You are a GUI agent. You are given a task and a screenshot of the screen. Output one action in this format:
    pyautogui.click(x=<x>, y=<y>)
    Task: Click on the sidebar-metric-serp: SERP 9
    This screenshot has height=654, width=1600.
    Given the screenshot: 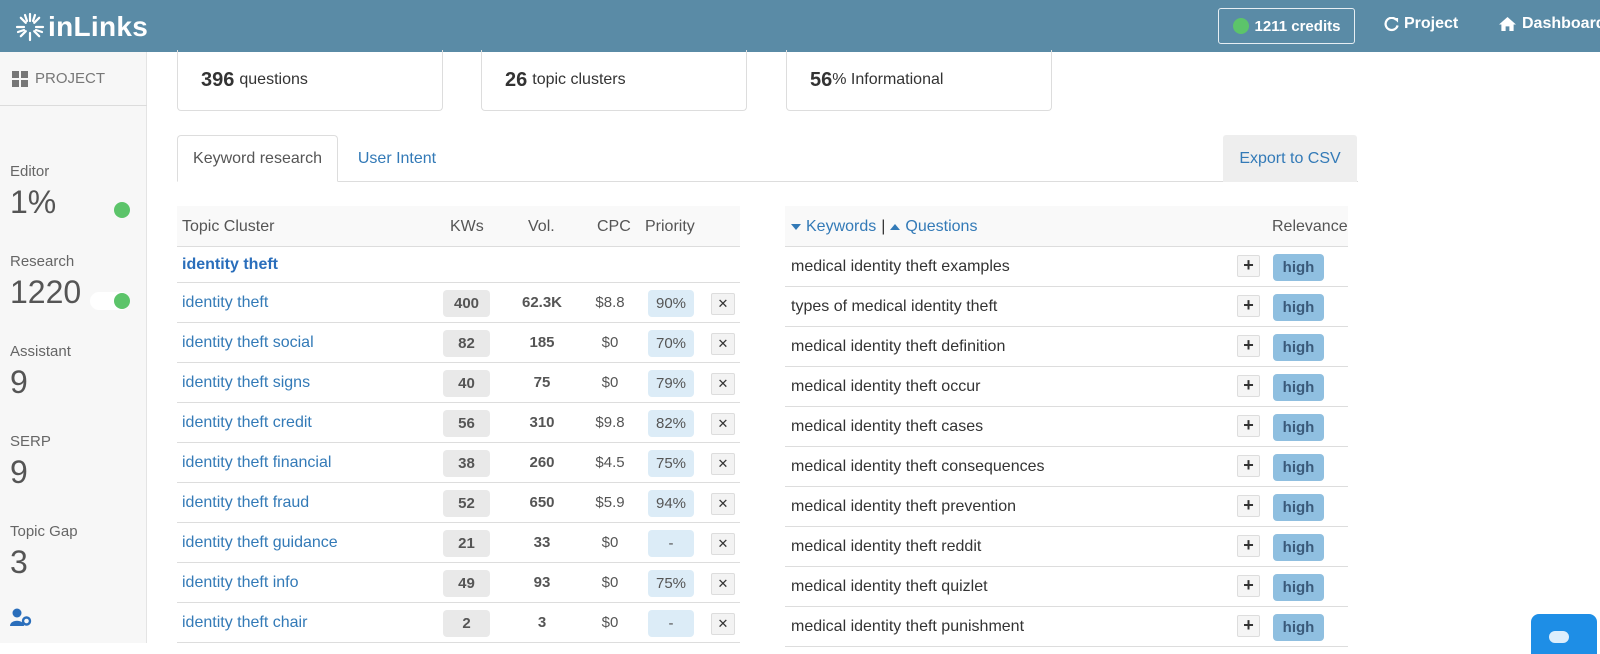 What is the action you would take?
    pyautogui.click(x=30, y=462)
    